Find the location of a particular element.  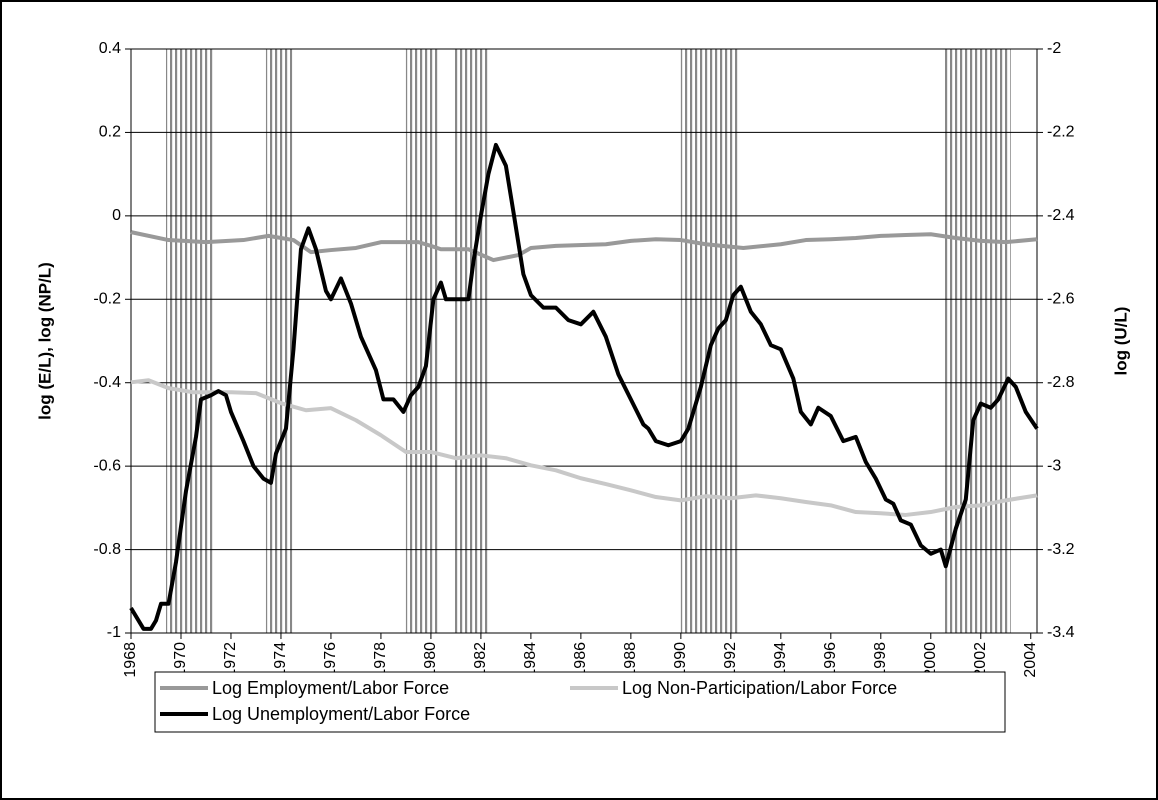

y2-tick-label: -2.4 is located at coordinates (1061, 215).